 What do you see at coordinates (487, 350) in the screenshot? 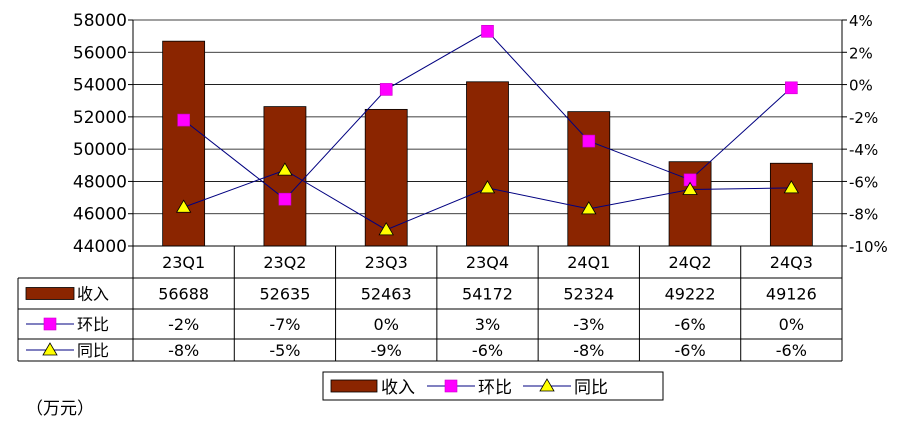
I see `table-cell-yoy-23Q4: -6%` at bounding box center [487, 350].